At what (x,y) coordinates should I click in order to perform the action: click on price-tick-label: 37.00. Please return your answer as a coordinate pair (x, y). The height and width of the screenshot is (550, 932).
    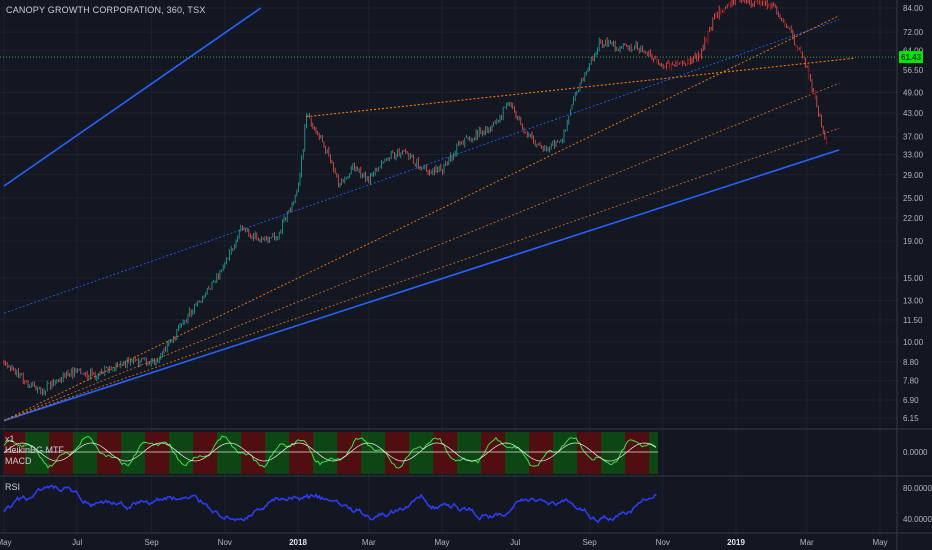
    Looking at the image, I should click on (913, 137).